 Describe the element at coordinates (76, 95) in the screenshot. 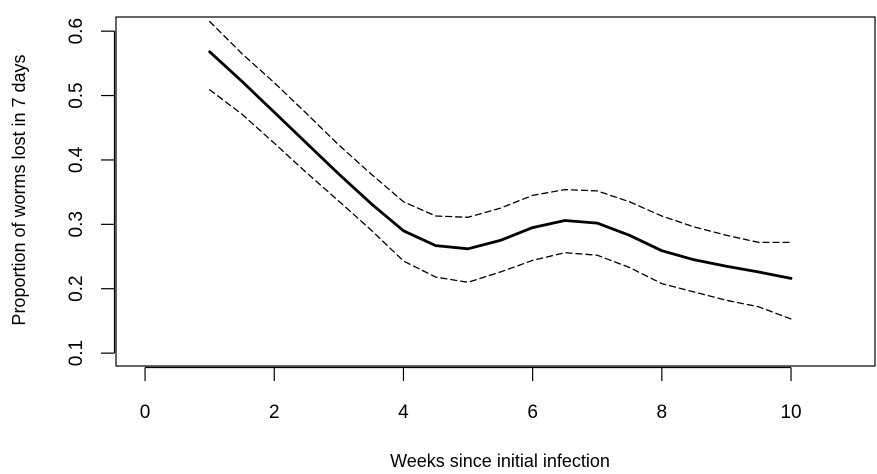

I see `y-tick-label: 0.5` at that location.